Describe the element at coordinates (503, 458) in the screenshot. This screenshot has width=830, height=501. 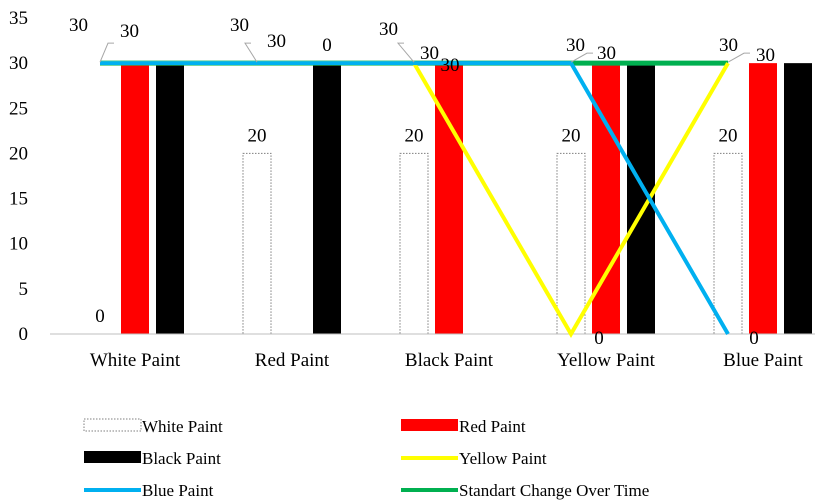
I see `legend-label: Yellow Paint` at that location.